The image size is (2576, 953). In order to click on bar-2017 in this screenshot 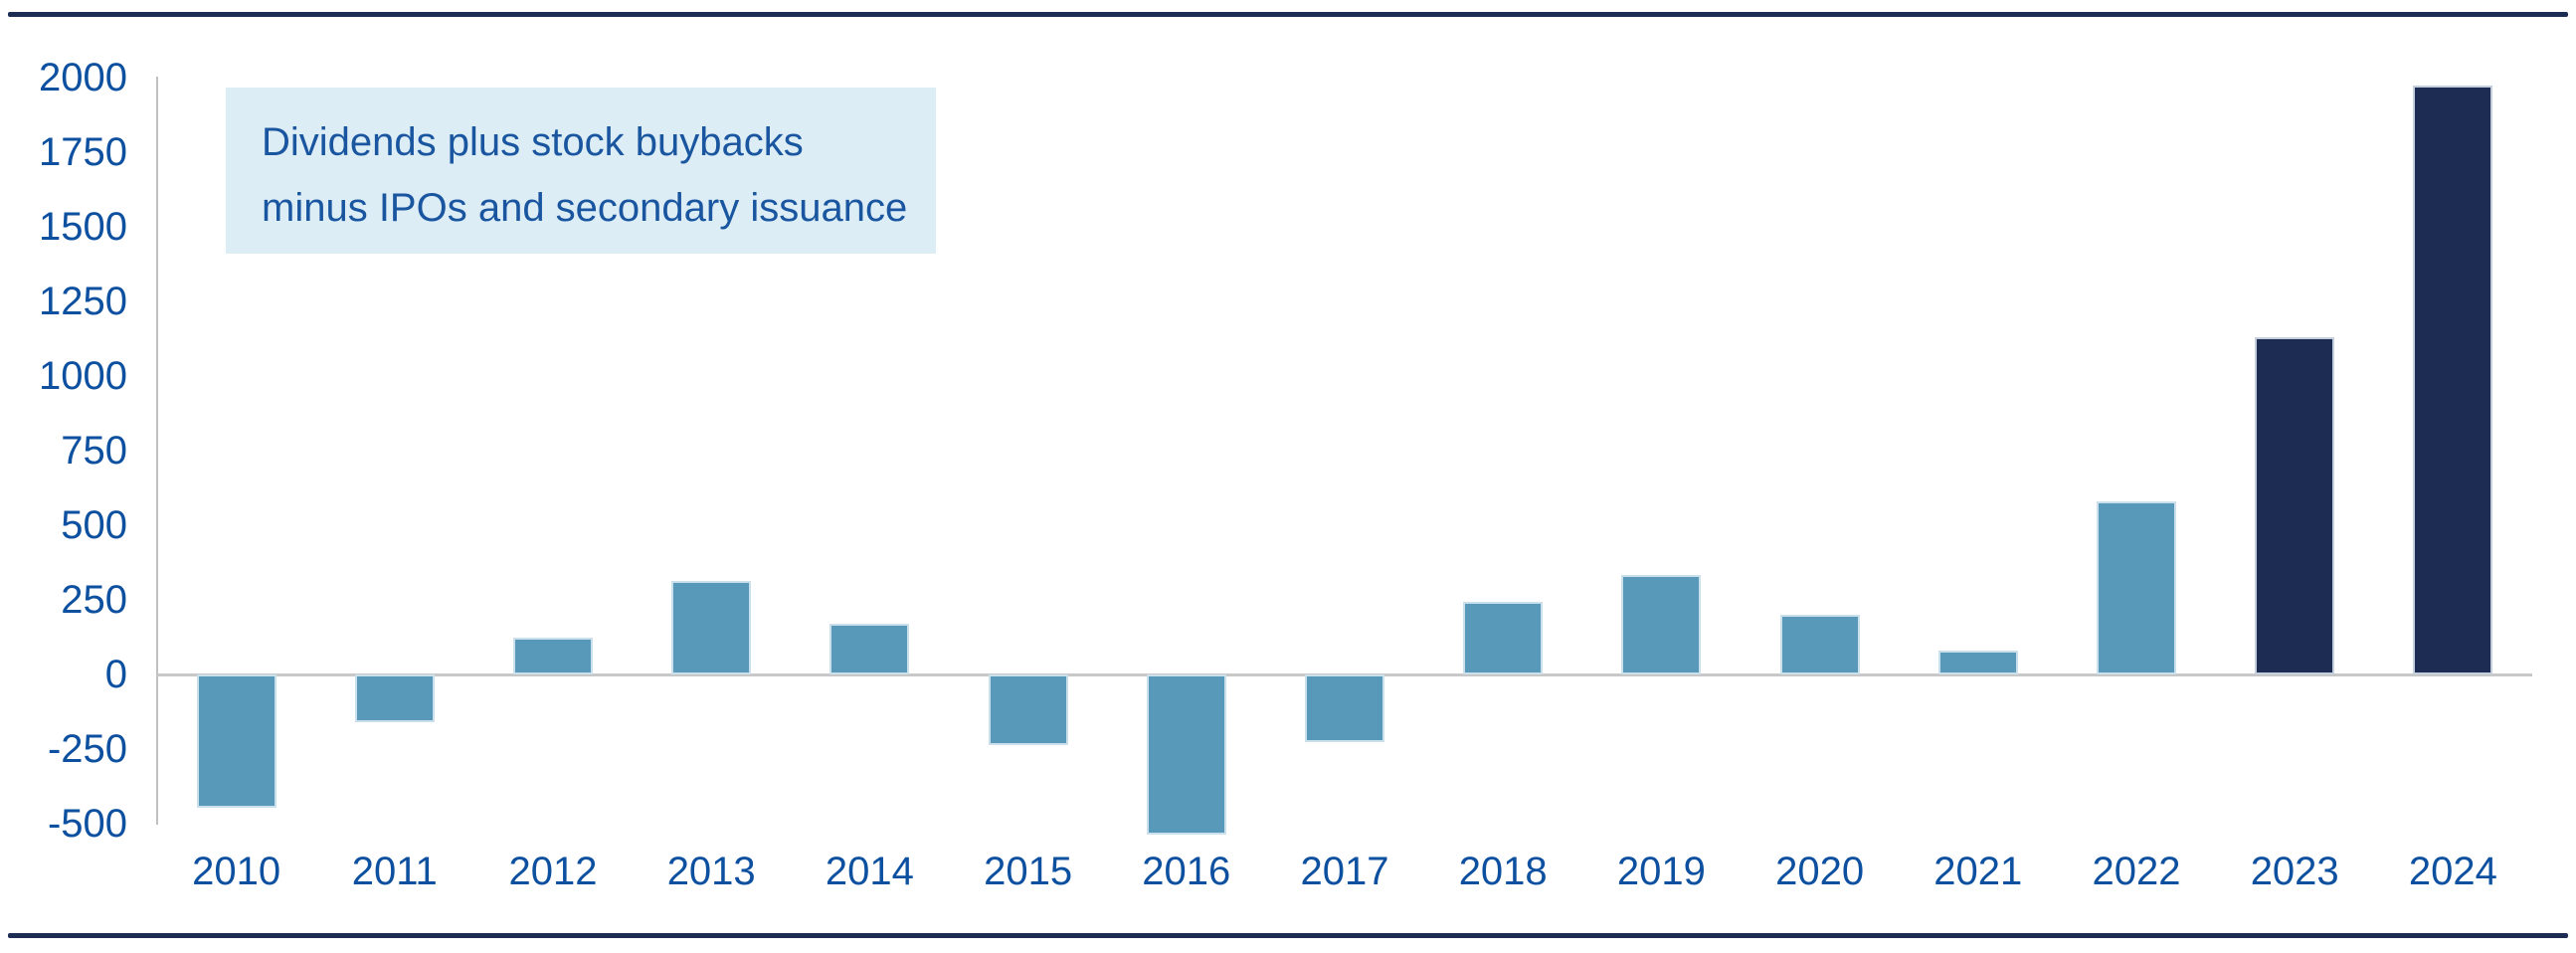, I will do `click(1344, 708)`.